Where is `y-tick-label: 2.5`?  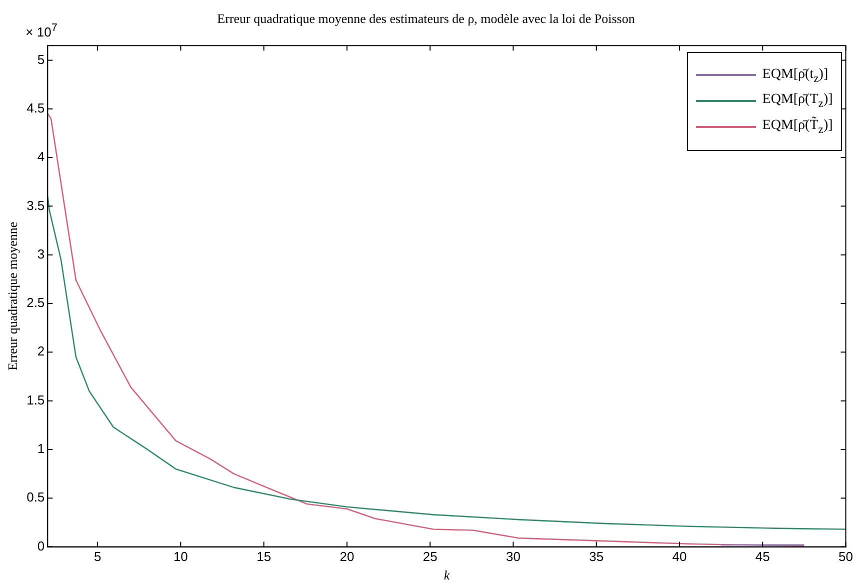 y-tick-label: 2.5 is located at coordinates (35, 302).